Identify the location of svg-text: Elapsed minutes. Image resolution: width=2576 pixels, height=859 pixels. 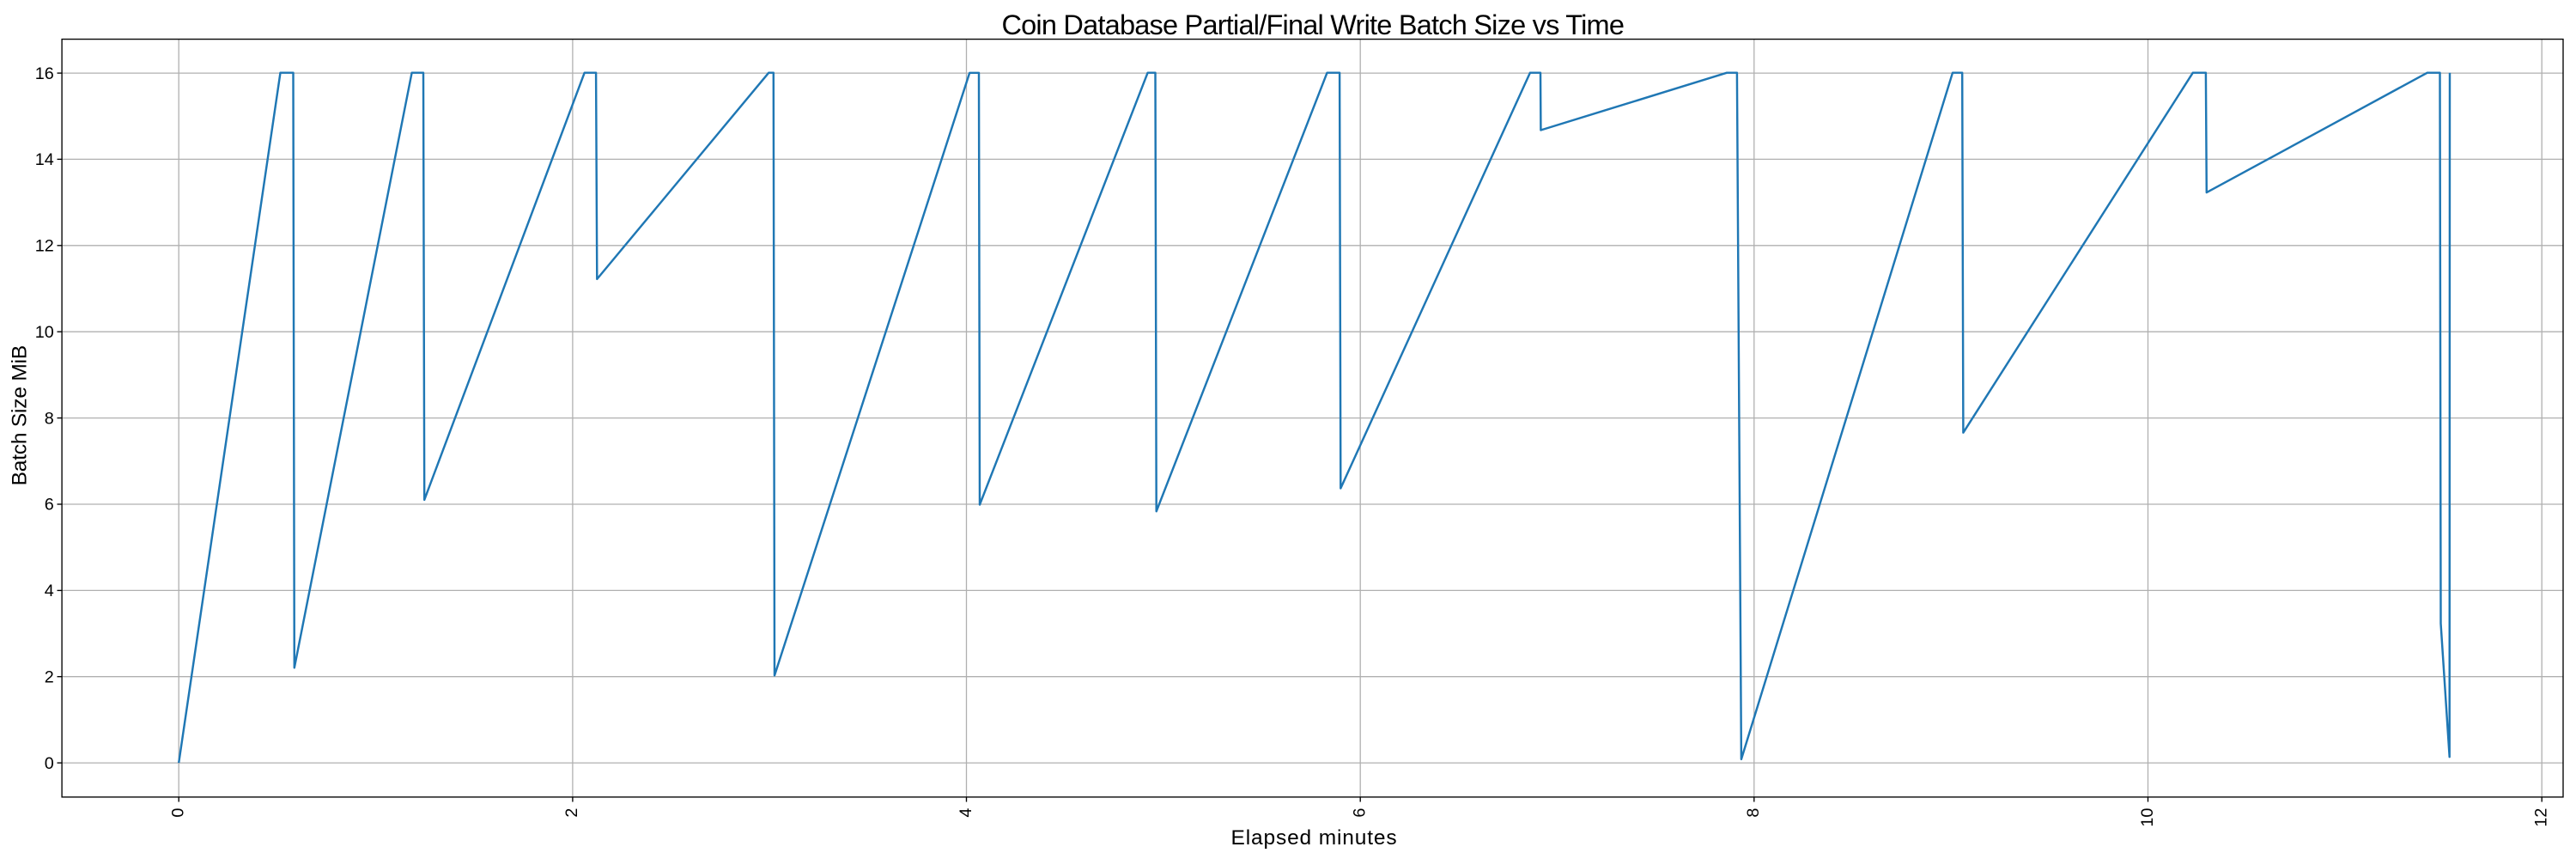
(1314, 838).